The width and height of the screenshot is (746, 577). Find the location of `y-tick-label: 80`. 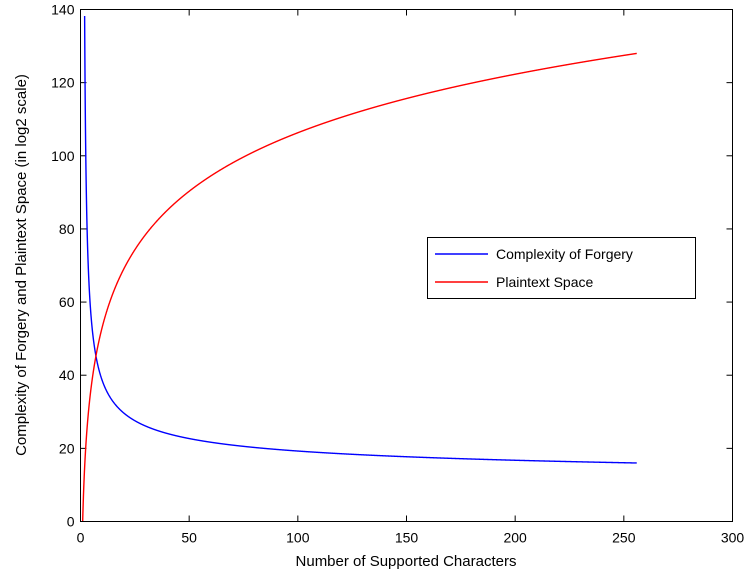

y-tick-label: 80 is located at coordinates (67, 229).